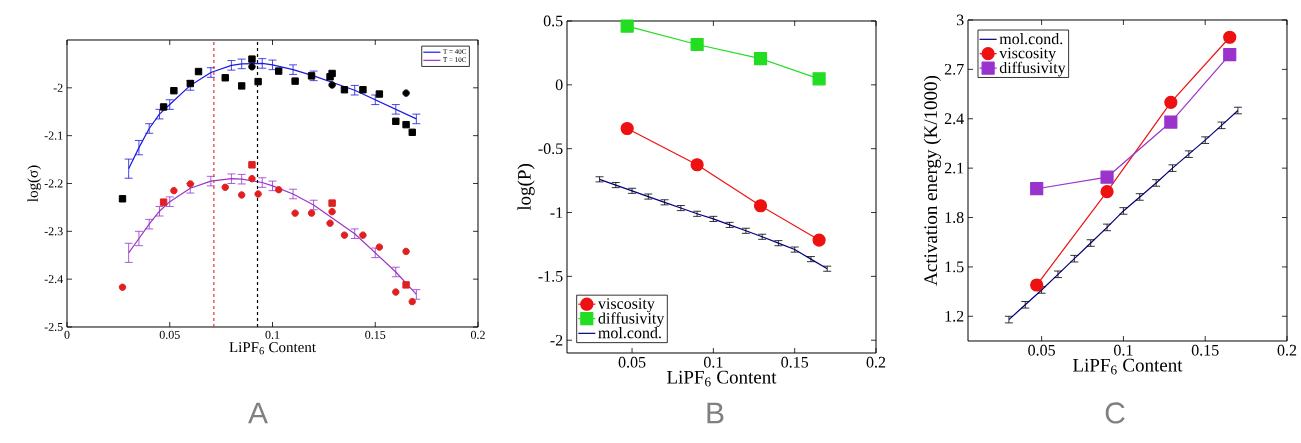 This screenshot has width=1301, height=443. I want to click on y-tick-label: -2.5, so click(53, 327).